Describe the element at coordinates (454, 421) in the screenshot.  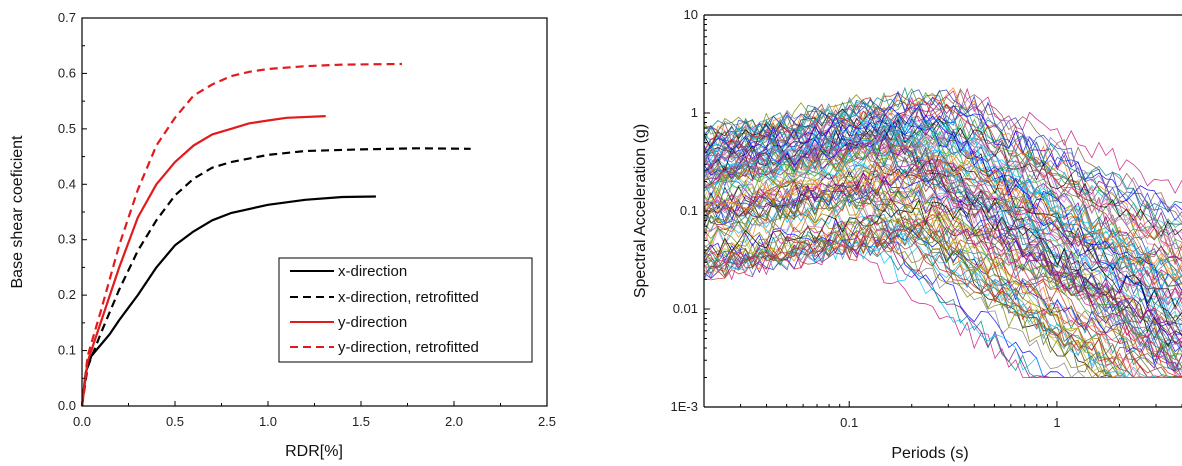
I see `x-tick-label: 2.0` at that location.